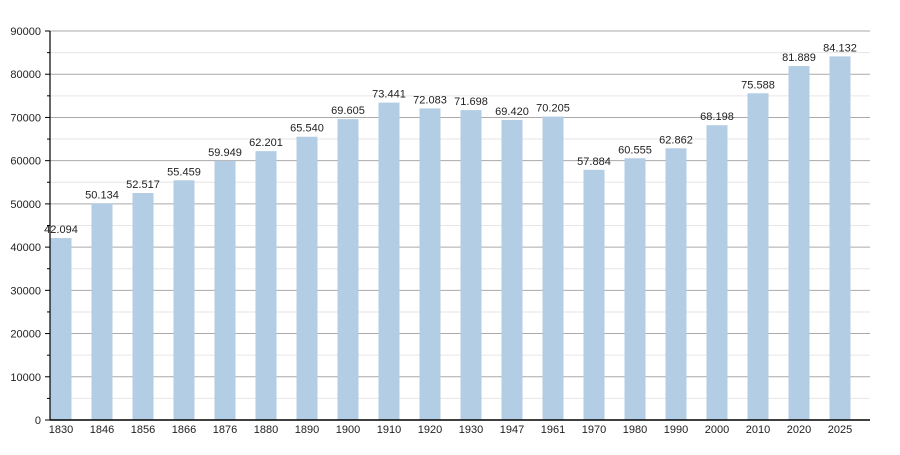 The image size is (900, 455). I want to click on data-label: 60.555, so click(635, 150).